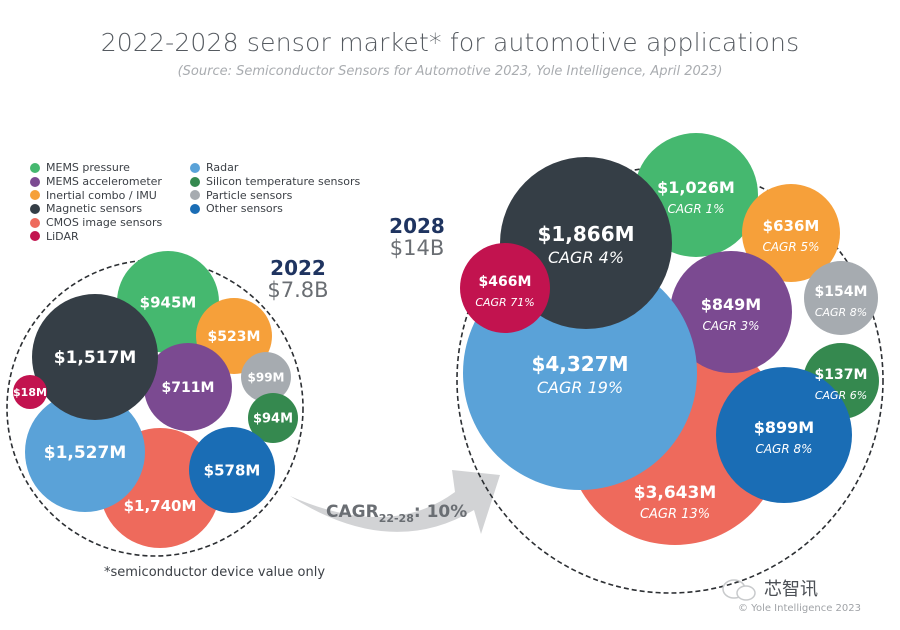 This screenshot has height=630, width=900. I want to click on legend-item: LiDAR, so click(96, 236).